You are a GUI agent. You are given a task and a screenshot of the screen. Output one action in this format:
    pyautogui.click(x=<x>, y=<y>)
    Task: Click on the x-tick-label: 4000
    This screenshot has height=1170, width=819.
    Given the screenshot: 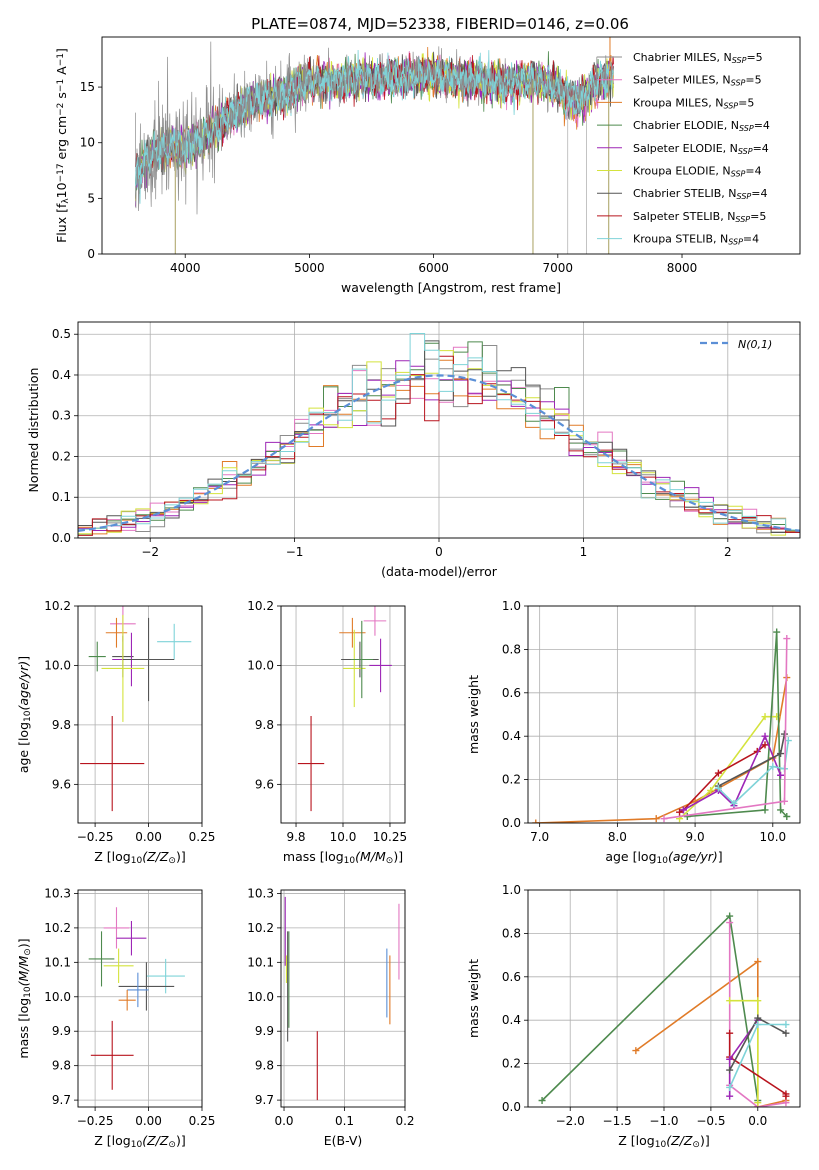 What is the action you would take?
    pyautogui.click(x=185, y=268)
    